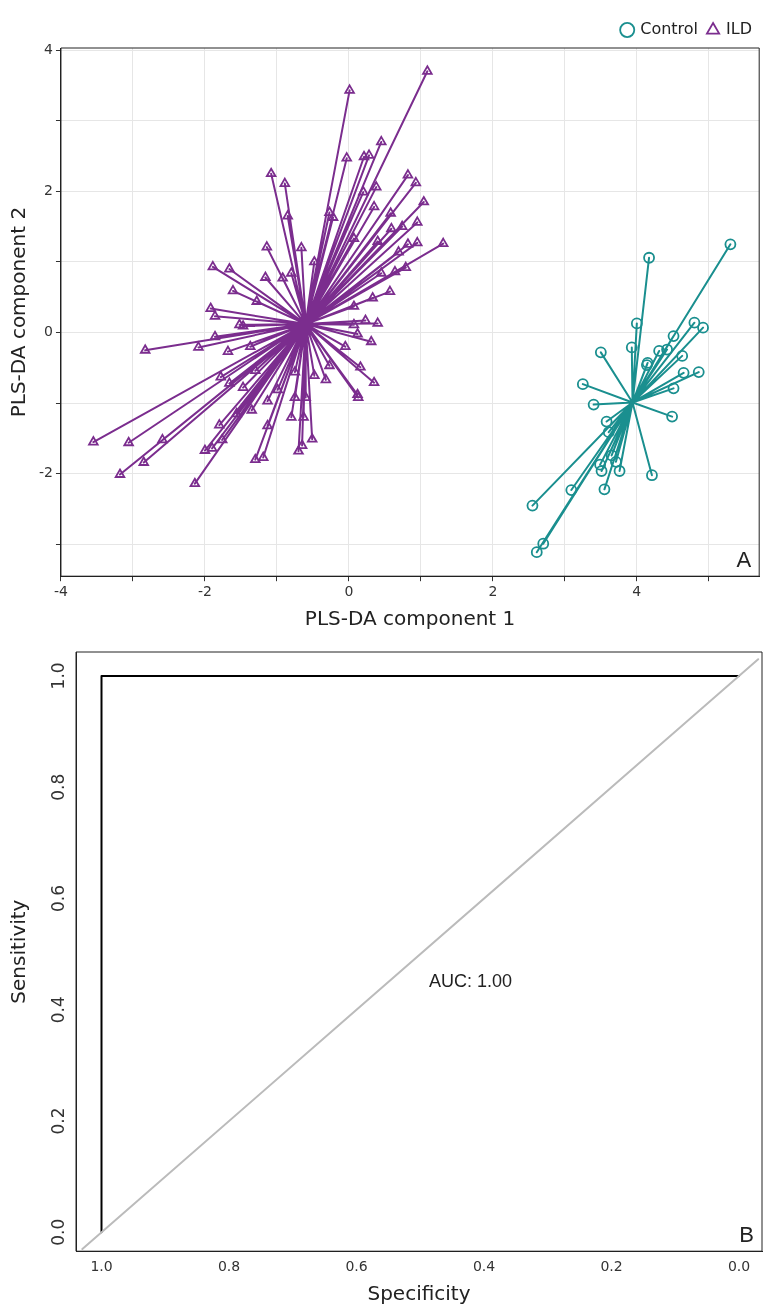  Describe the element at coordinates (356, 1266) in the screenshot. I see `x-tick-label: 0.6` at that location.